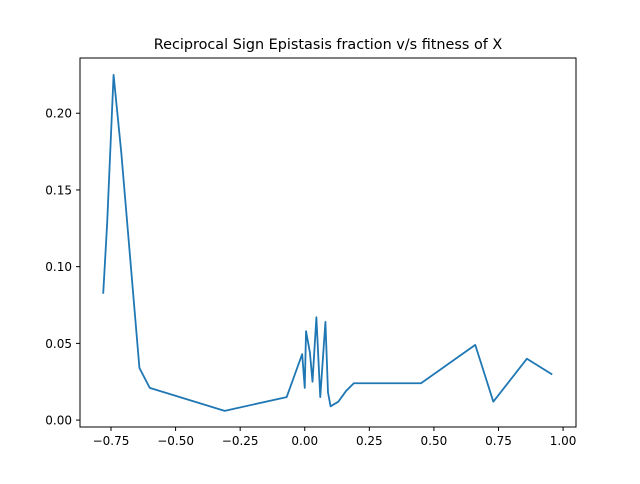 This screenshot has width=640, height=484. Describe the element at coordinates (58, 190) in the screenshot. I see `y-tick-label: 0.15` at that location.